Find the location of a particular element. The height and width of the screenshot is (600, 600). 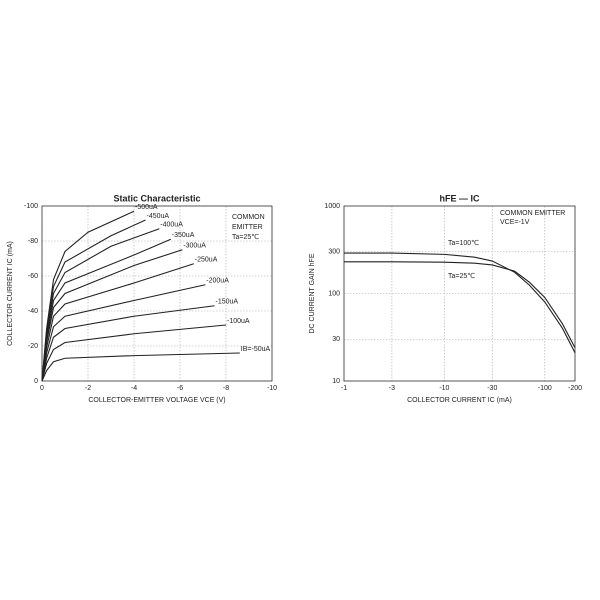

y-tick-label: 0 is located at coordinates (36, 381).